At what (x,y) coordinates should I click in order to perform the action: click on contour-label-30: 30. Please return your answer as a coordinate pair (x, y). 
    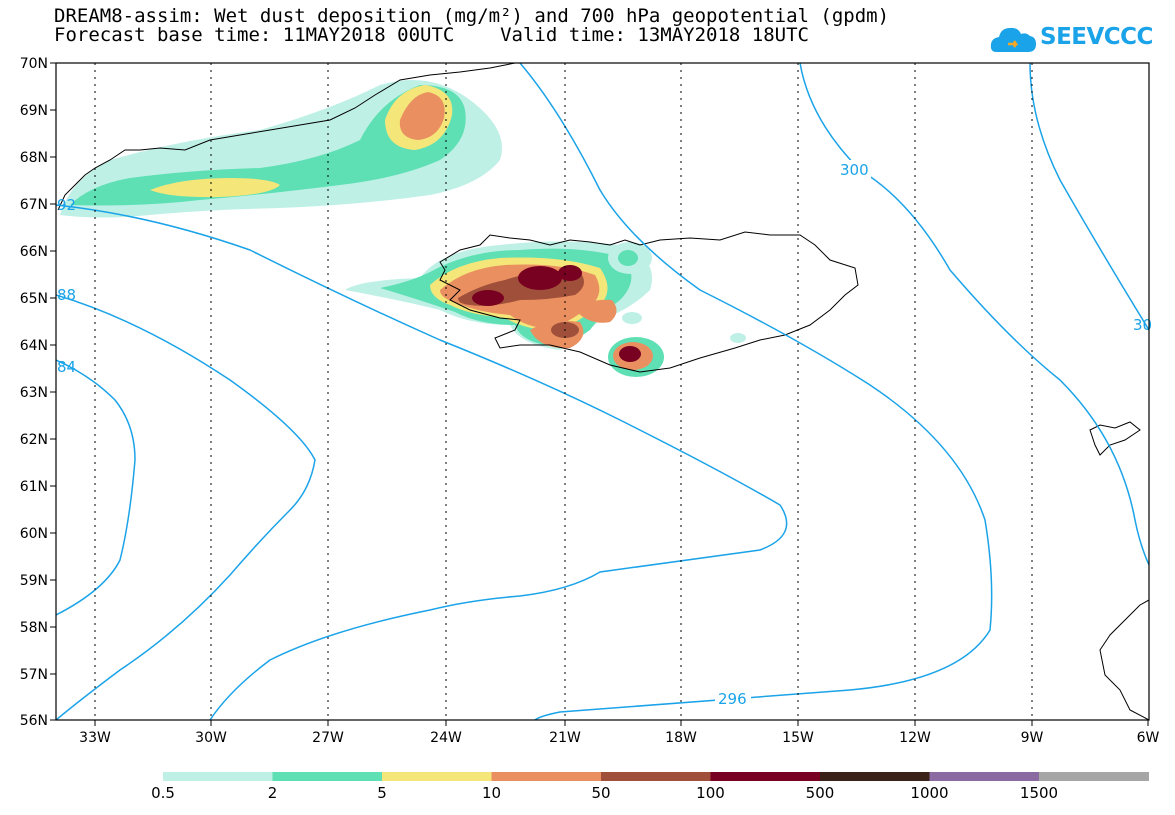
    Looking at the image, I should click on (1142, 325).